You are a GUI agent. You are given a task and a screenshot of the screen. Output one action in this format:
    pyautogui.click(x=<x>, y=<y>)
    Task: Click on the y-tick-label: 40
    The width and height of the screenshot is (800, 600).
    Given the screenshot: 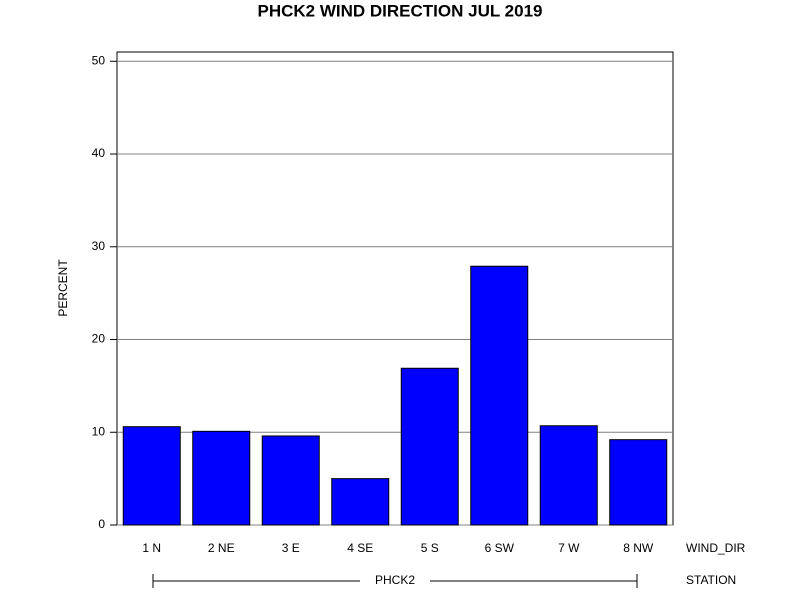 What is the action you would take?
    pyautogui.click(x=99, y=153)
    